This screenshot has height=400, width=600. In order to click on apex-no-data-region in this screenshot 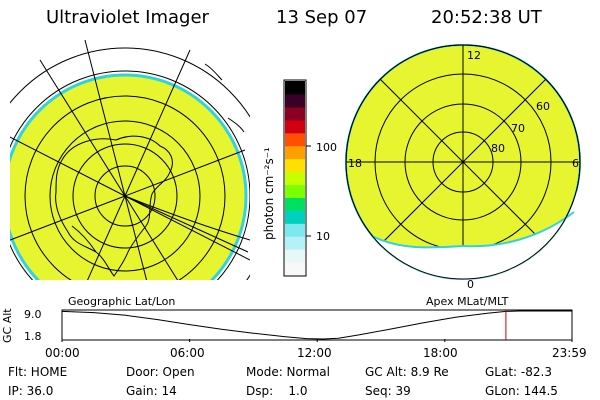, I will do `click(476, 225)`.